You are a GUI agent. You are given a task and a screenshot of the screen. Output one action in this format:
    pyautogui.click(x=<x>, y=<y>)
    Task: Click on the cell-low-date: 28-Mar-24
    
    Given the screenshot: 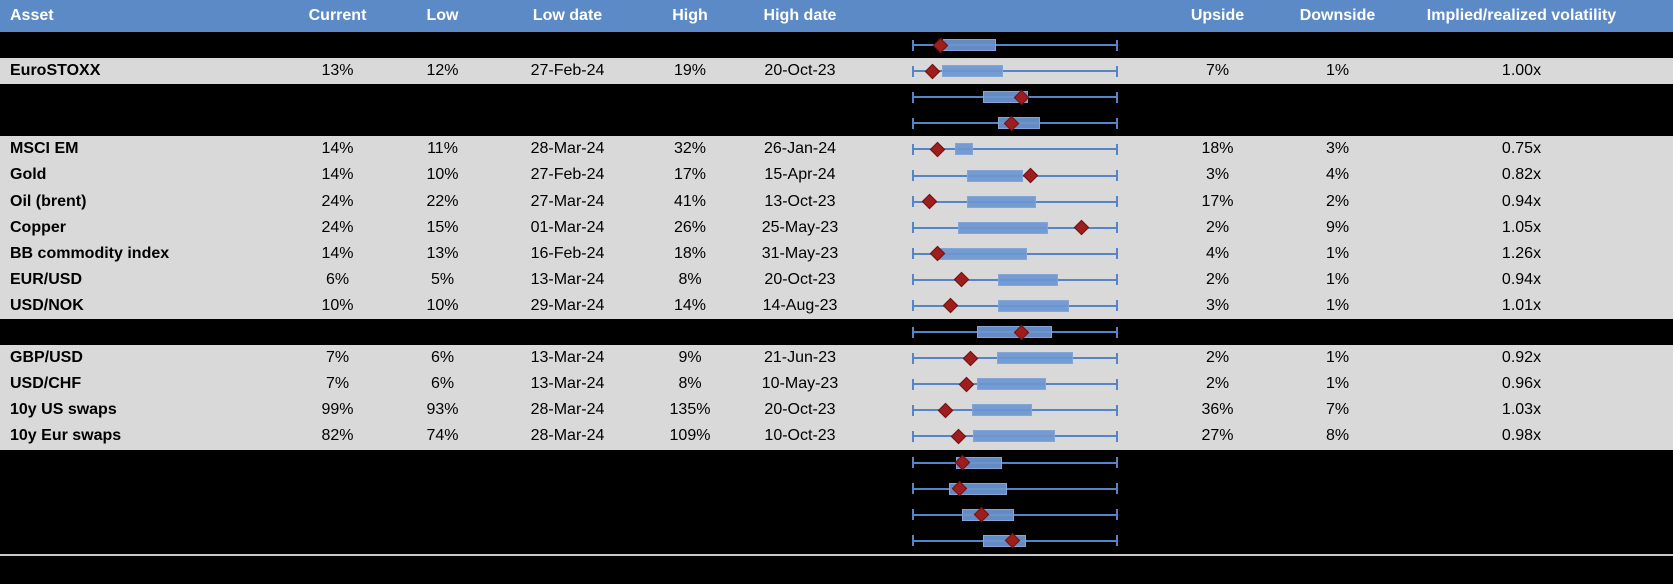 What is the action you would take?
    pyautogui.click(x=567, y=149)
    